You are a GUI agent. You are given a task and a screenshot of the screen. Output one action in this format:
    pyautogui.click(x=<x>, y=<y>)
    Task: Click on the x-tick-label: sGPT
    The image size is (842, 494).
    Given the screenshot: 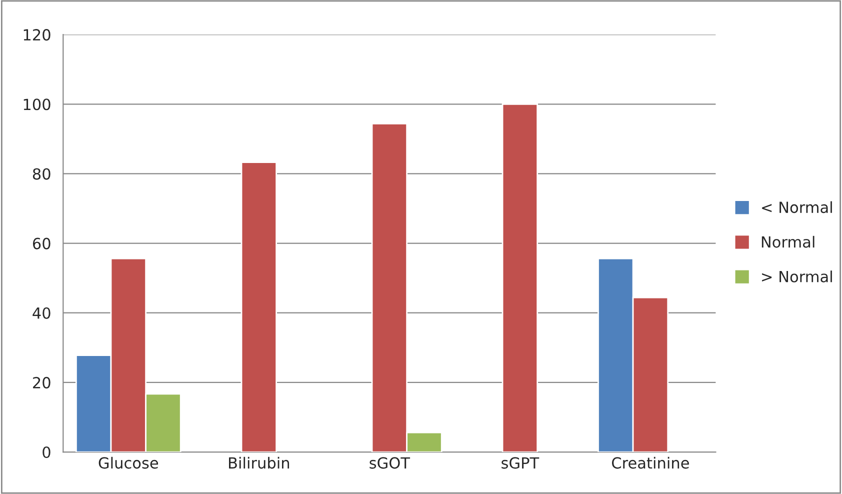 What is the action you would take?
    pyautogui.click(x=521, y=463)
    